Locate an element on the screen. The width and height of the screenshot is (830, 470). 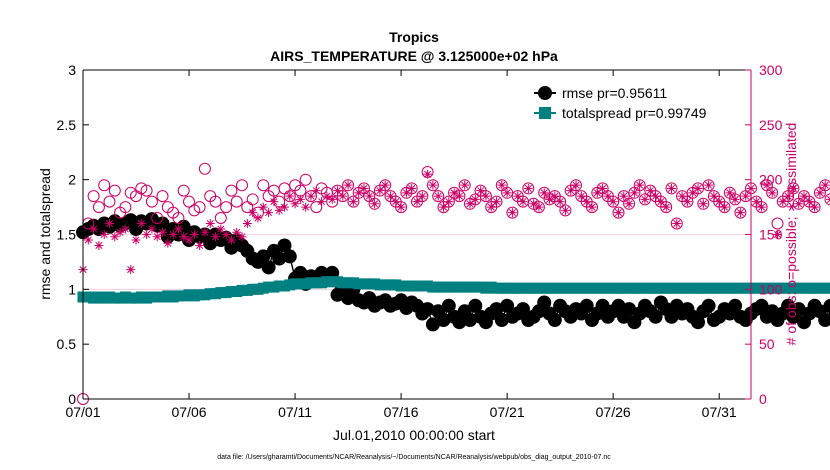
y-right-tick-label: 250 is located at coordinates (771, 125).